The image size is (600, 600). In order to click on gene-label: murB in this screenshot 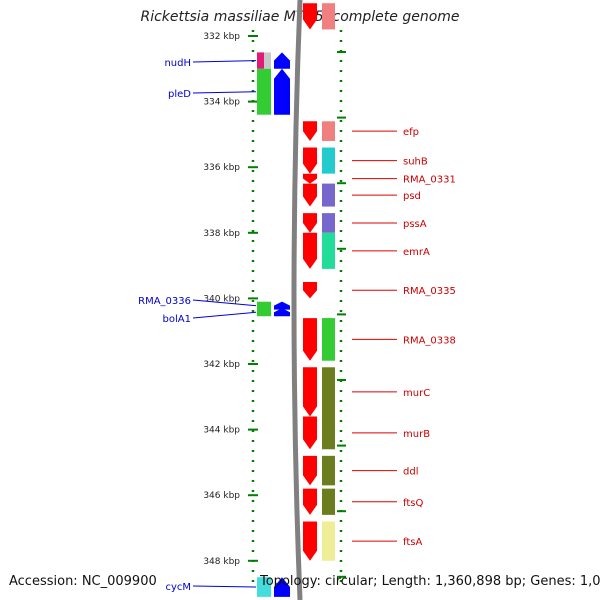, I will do `click(416, 434)`.